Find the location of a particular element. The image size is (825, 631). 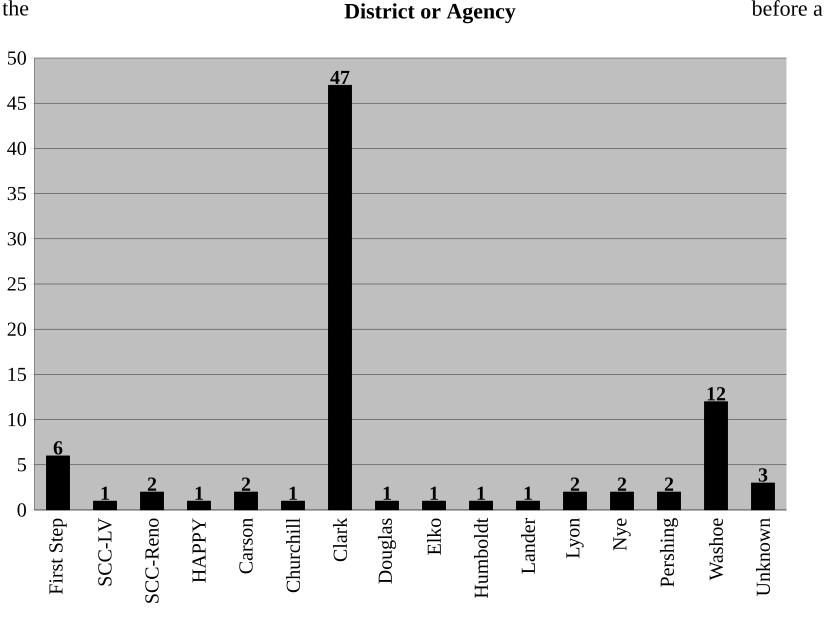

x-tick-label: Douglas is located at coordinates (387, 551).